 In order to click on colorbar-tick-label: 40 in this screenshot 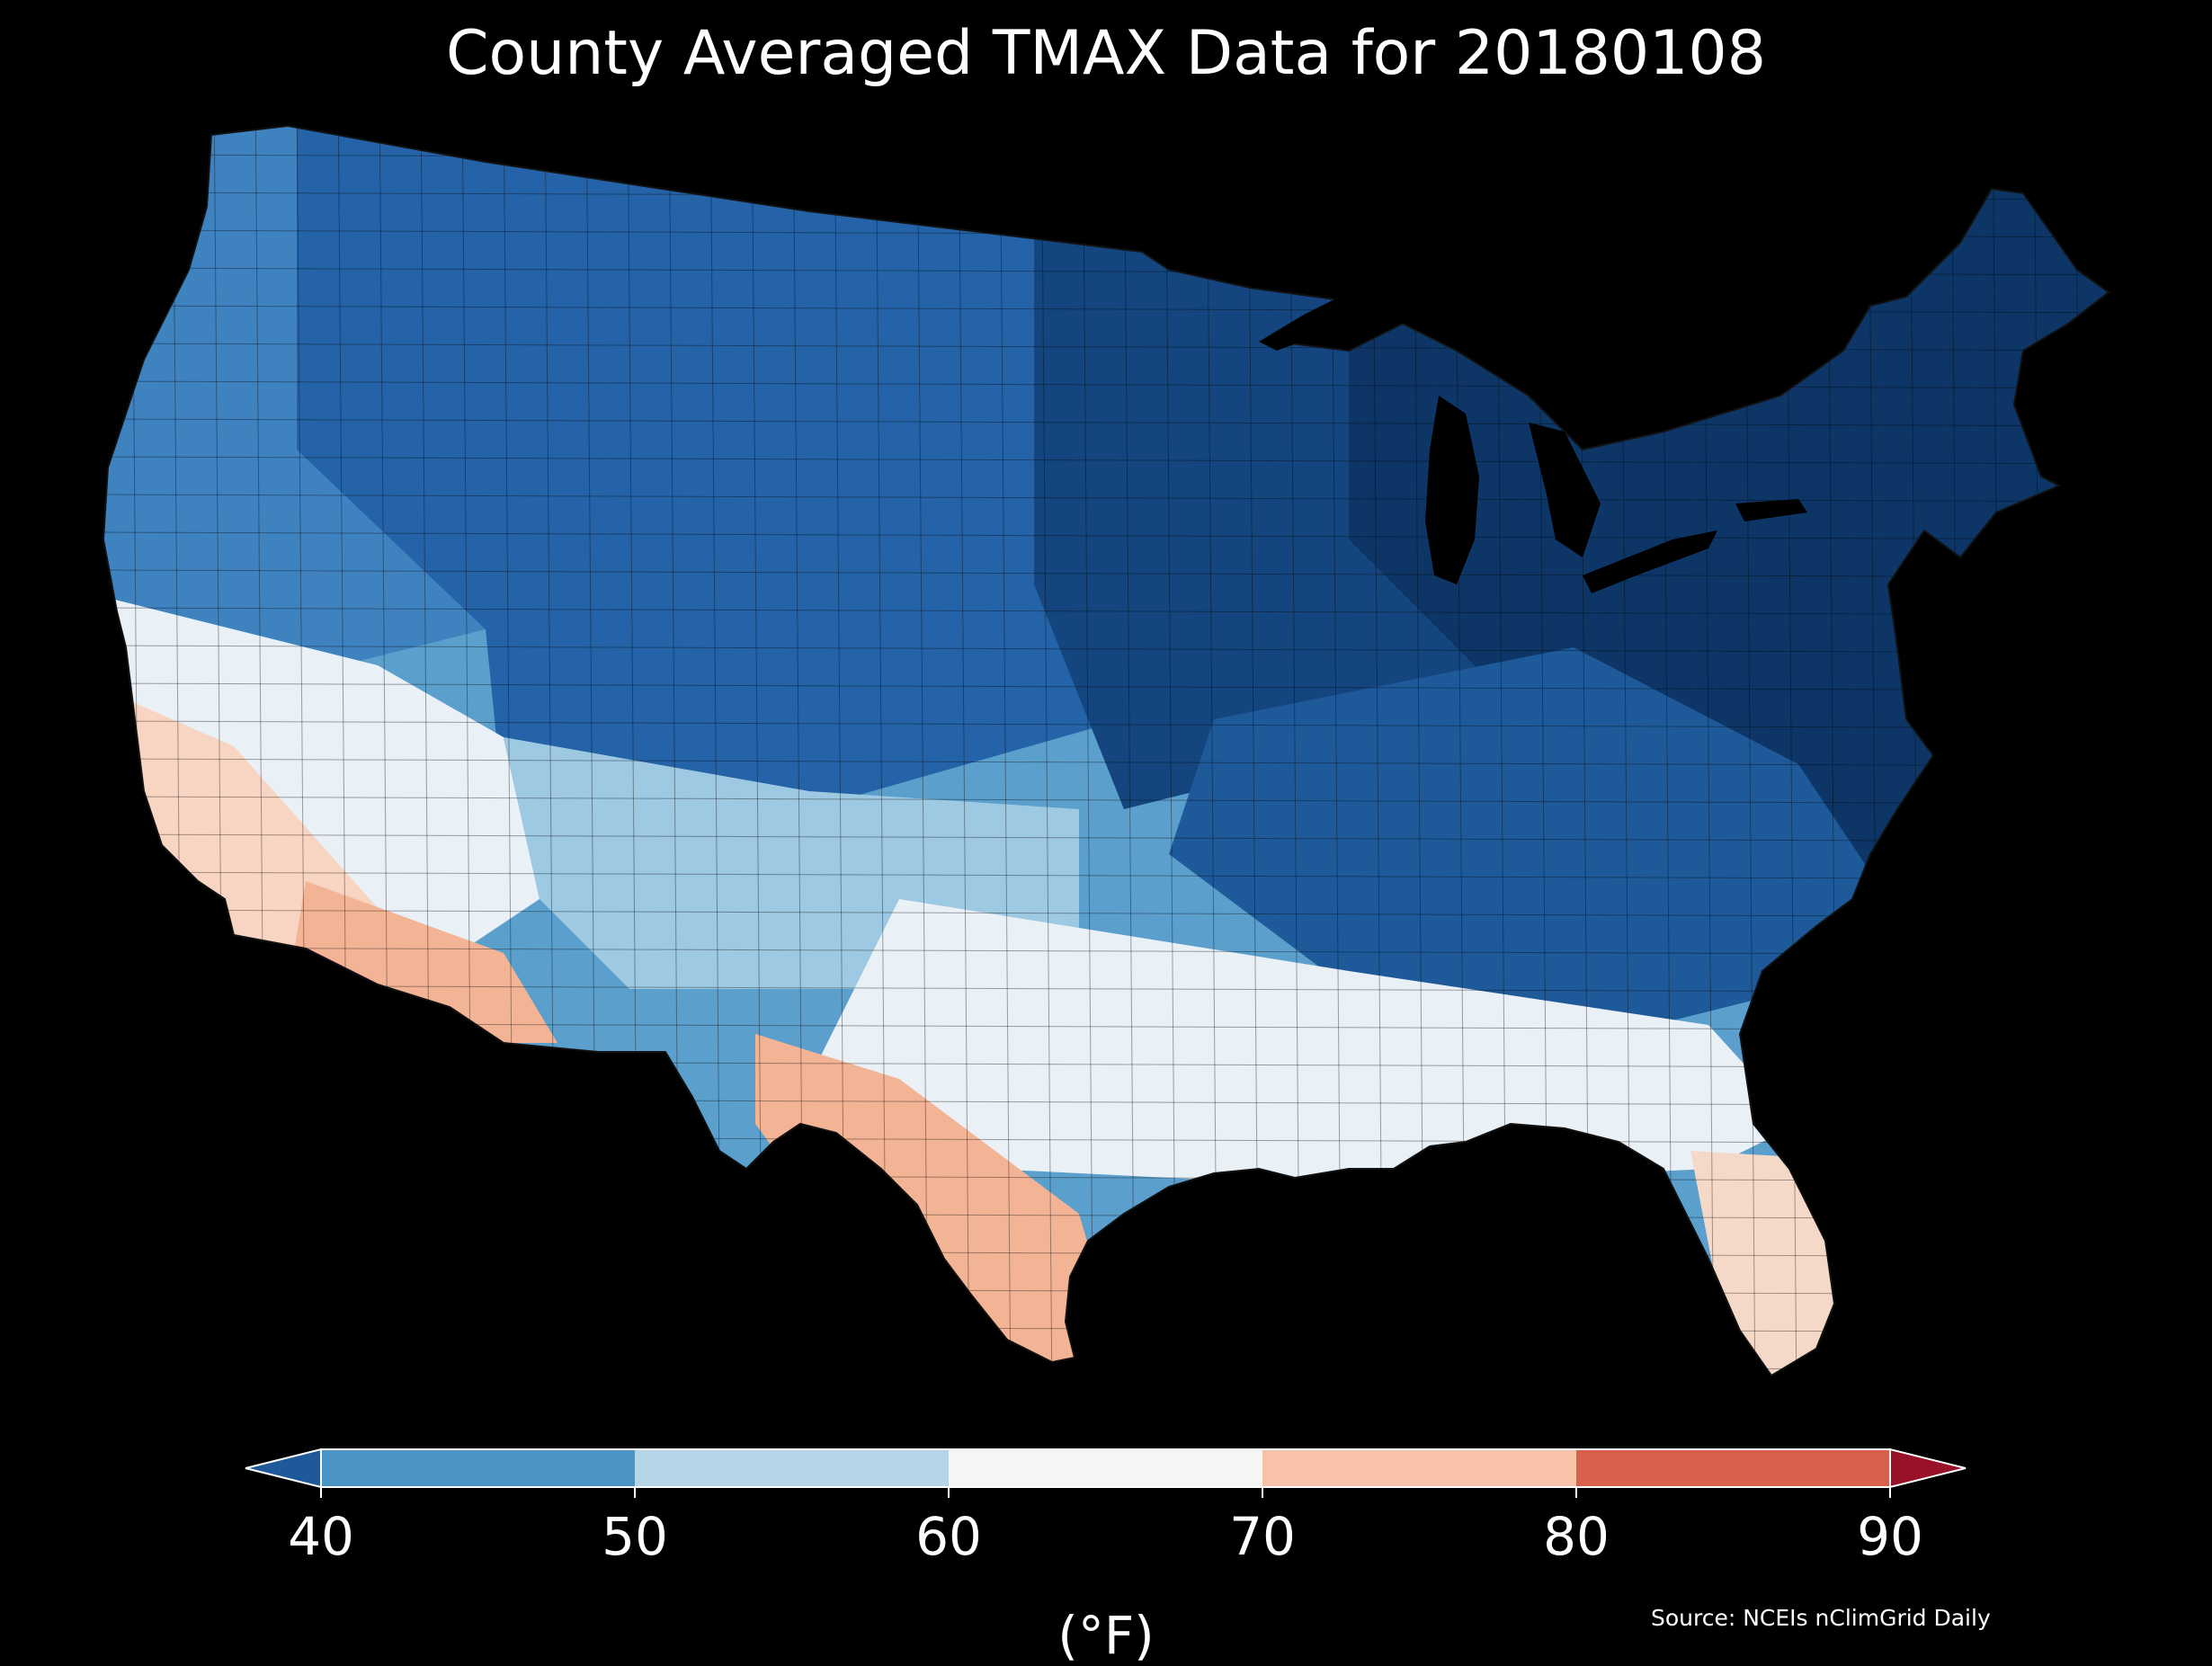, I will do `click(321, 1537)`.